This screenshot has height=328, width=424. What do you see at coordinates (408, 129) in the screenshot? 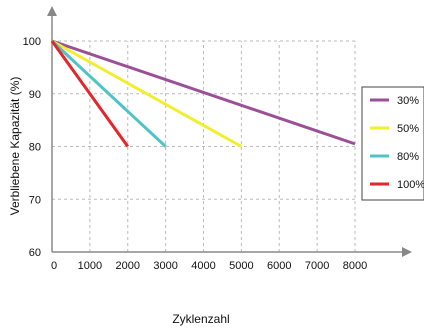
I see `legend-label-2: 50%` at bounding box center [408, 129].